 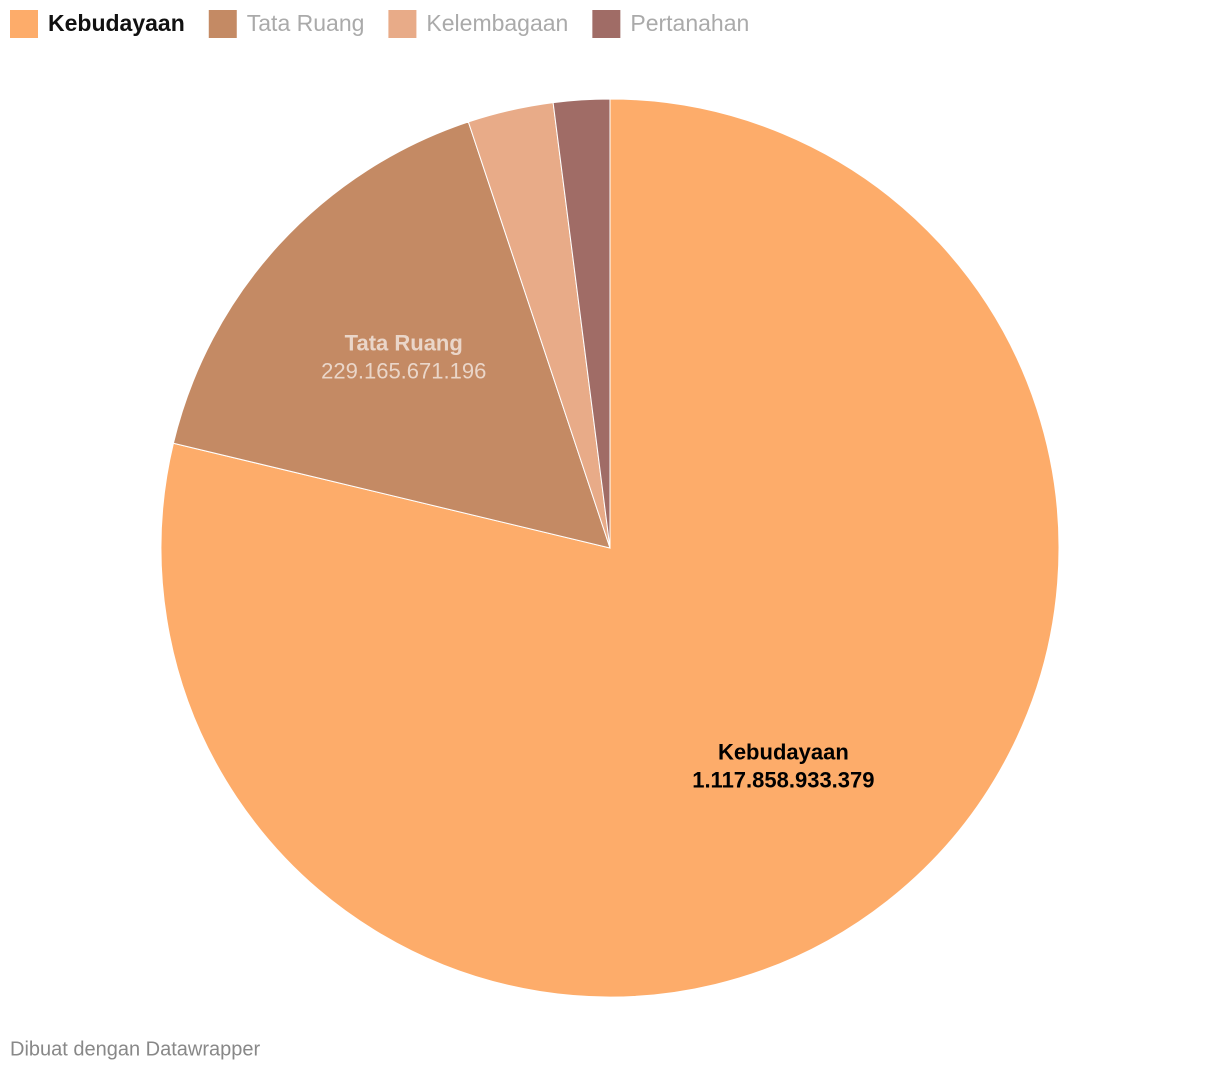 I want to click on footer: Dibuat dengan Datawrapper, so click(x=135, y=1049).